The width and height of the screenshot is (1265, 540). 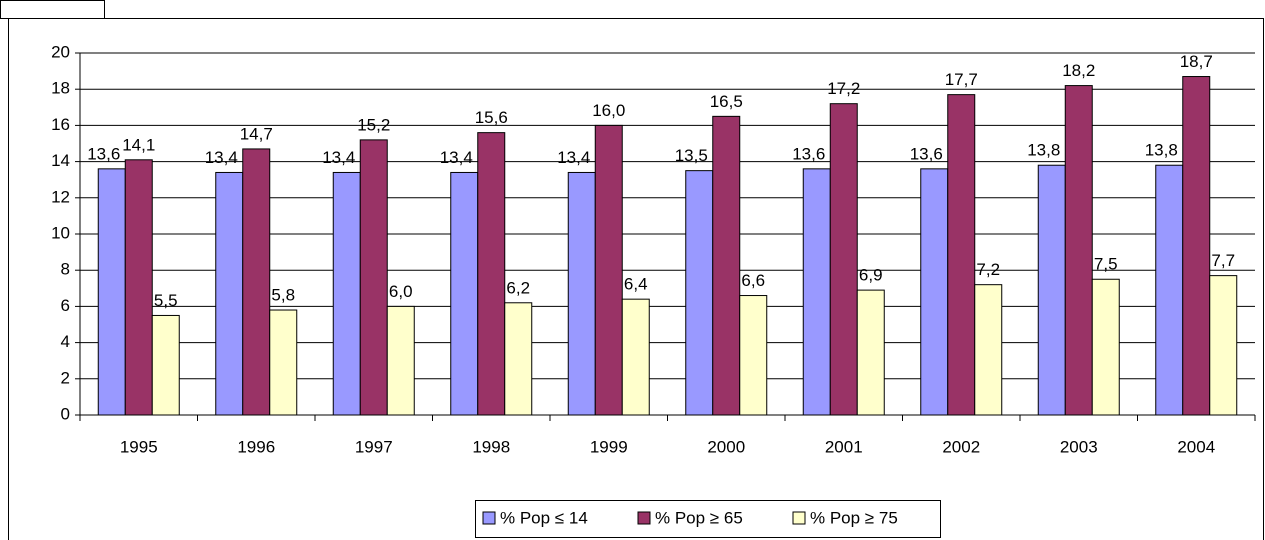 I want to click on legend-label: % Pop ≥ 75, so click(x=854, y=517).